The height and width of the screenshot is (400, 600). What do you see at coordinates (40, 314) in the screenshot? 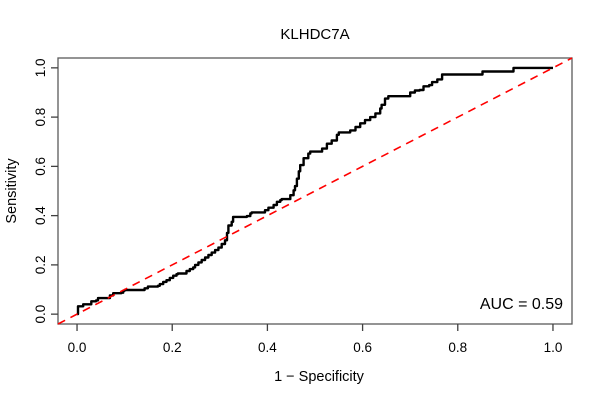
I see `y-tick-label: 0.0` at bounding box center [40, 314].